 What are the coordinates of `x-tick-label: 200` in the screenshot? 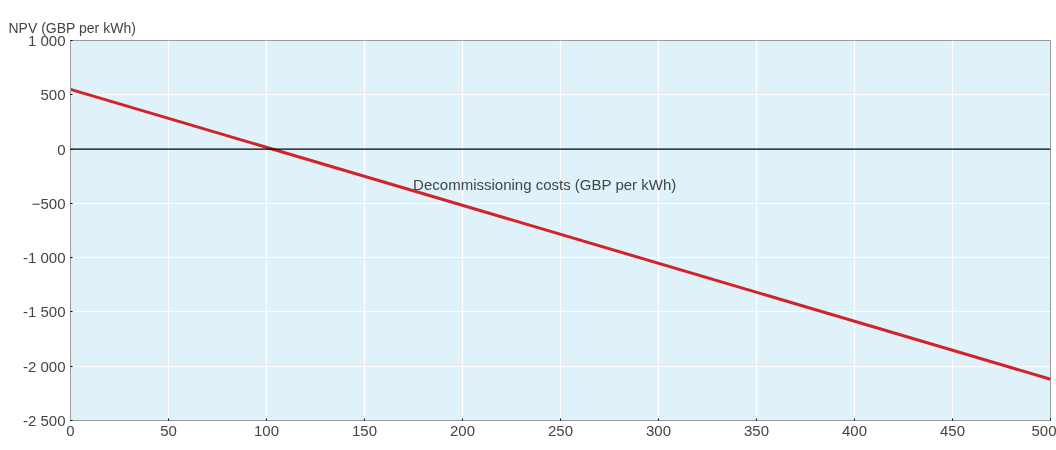 It's located at (462, 430).